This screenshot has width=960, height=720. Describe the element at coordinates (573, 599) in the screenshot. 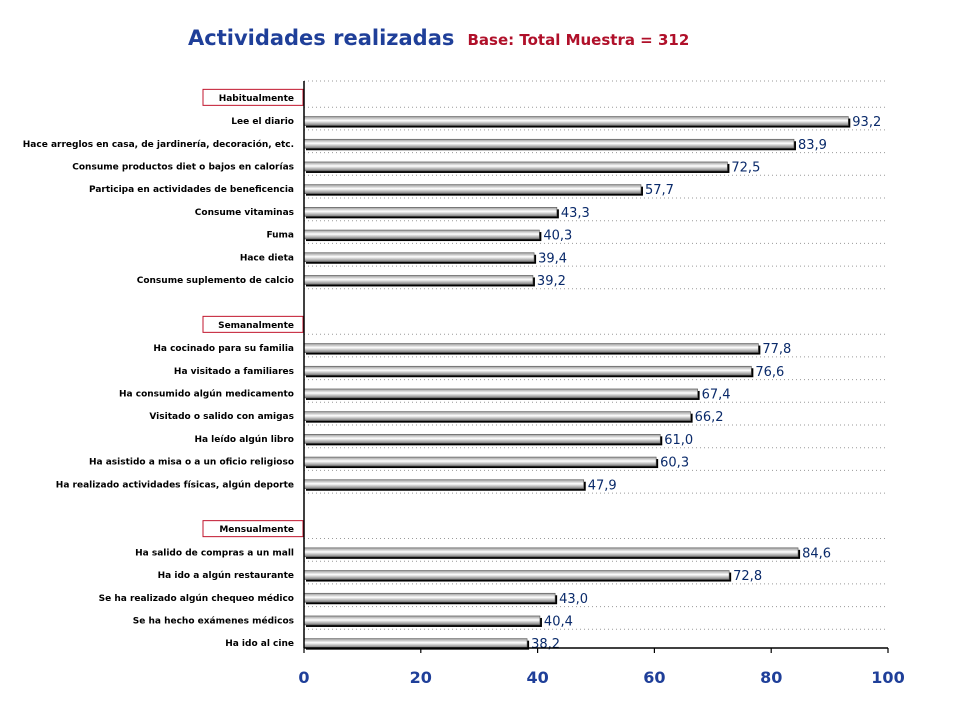

I see `value-label: 43,0` at that location.